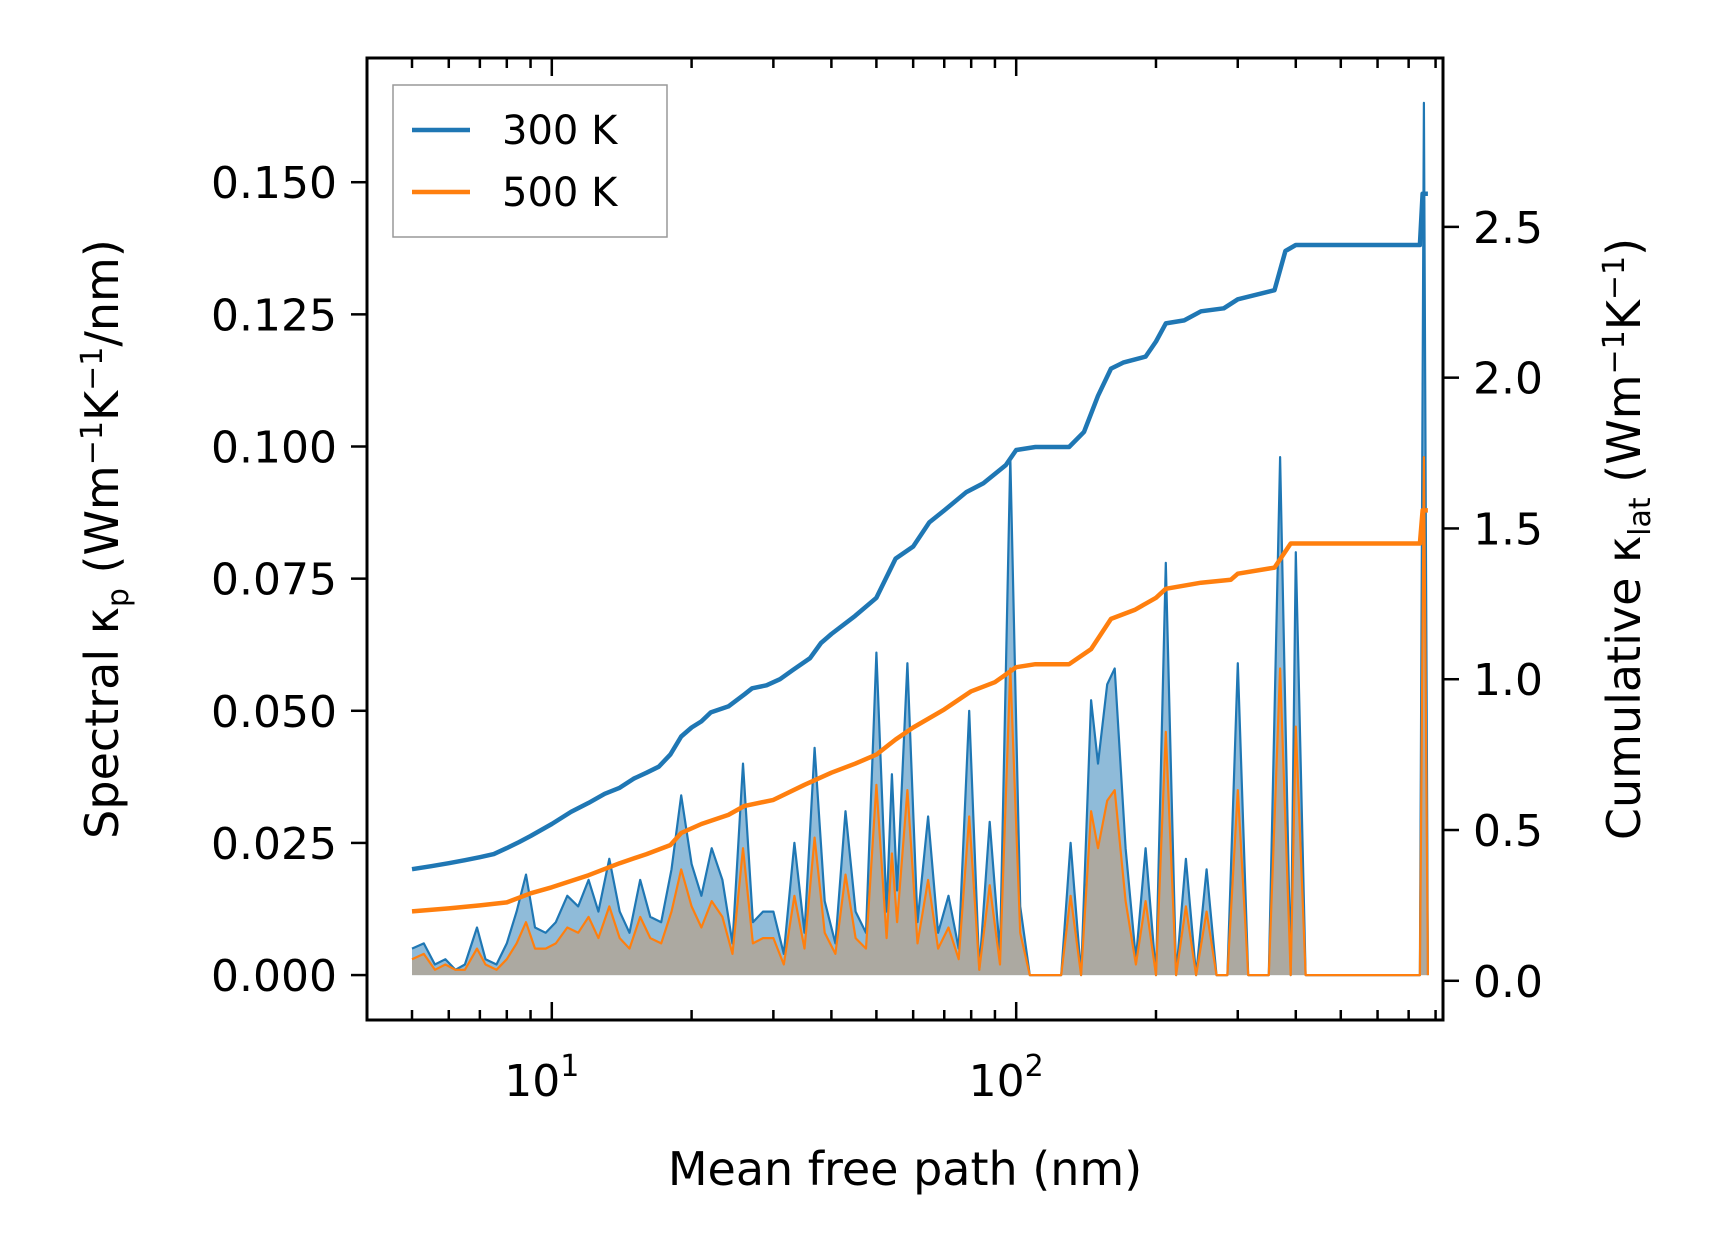 The height and width of the screenshot is (1254, 1716). I want to click on x-tick-label: 10², so click(1006, 1078).